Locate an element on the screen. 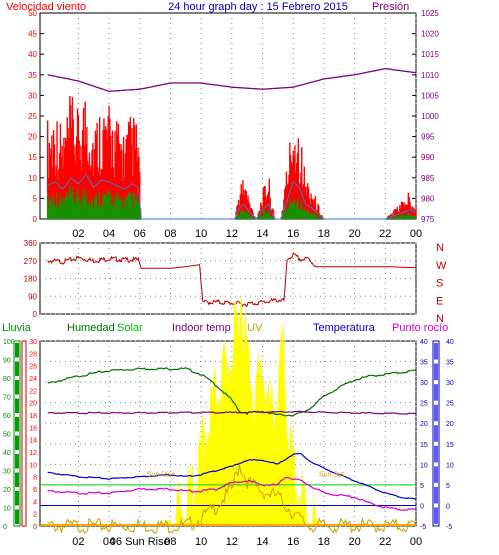  humidity-axis-tick: 70 is located at coordinates (7, 398).